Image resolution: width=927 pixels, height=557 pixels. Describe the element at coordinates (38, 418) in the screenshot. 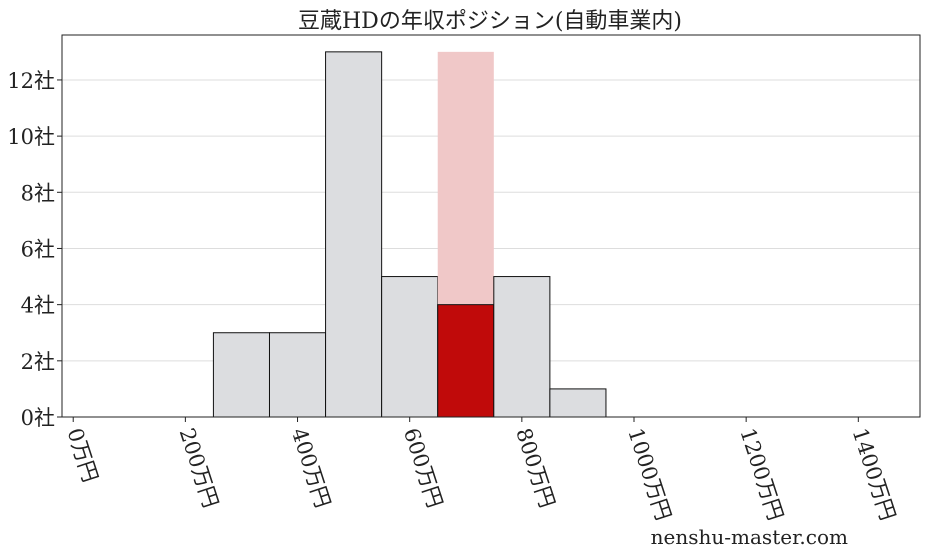

I see `y-tick-label: 0社` at that location.